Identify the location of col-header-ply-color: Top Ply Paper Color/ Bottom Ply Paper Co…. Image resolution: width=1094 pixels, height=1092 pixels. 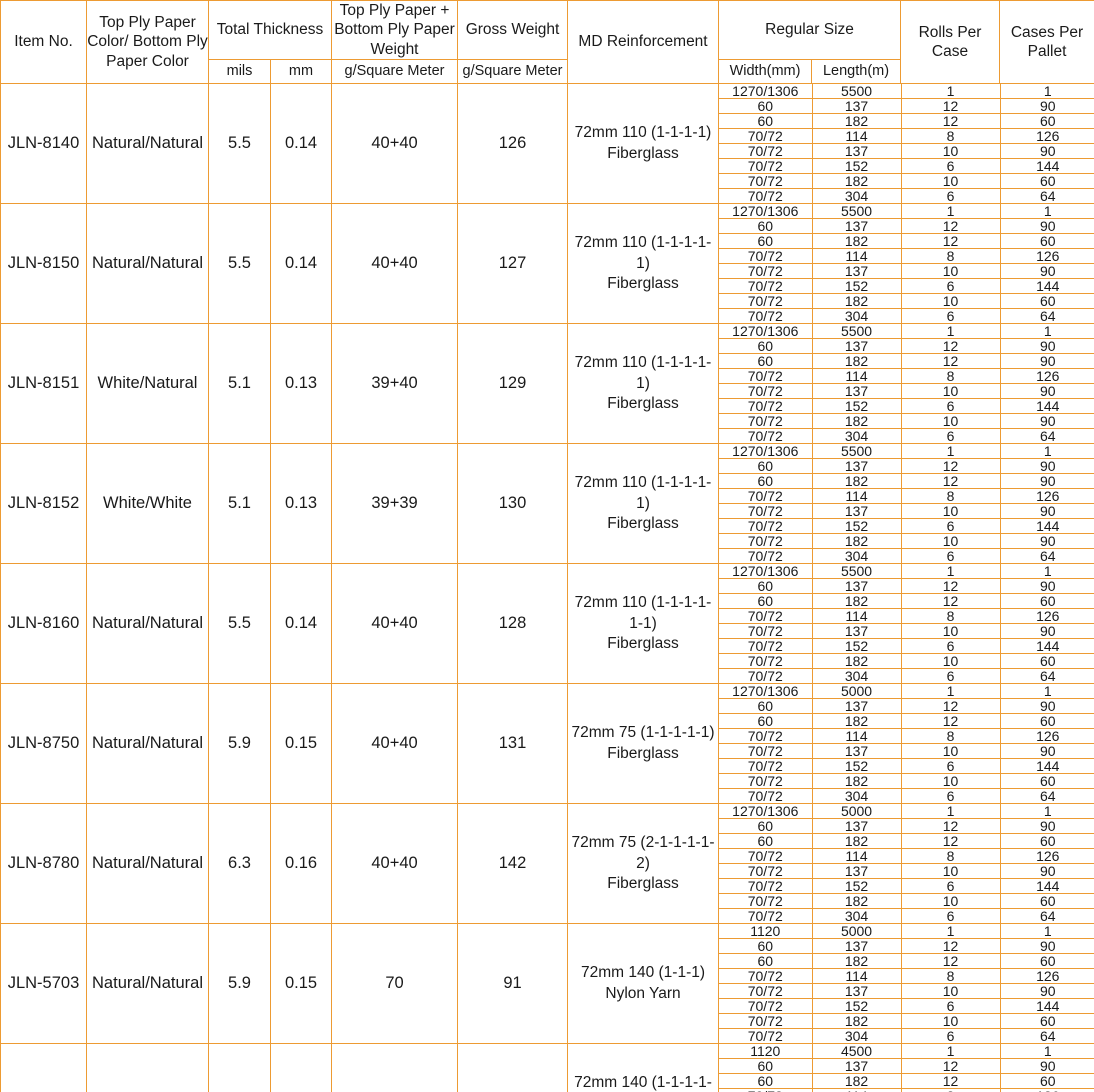
(147, 42).